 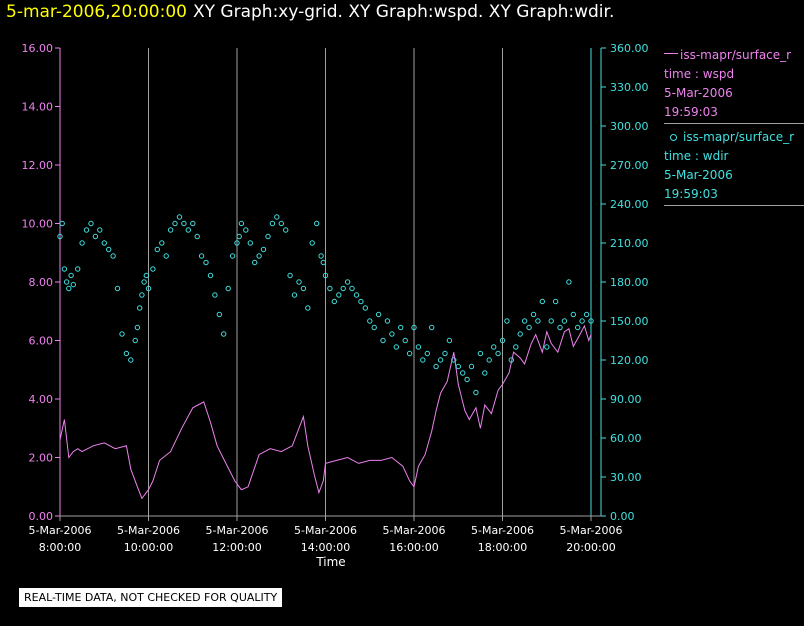 What do you see at coordinates (330, 562) in the screenshot?
I see `x-axis-label: Time` at bounding box center [330, 562].